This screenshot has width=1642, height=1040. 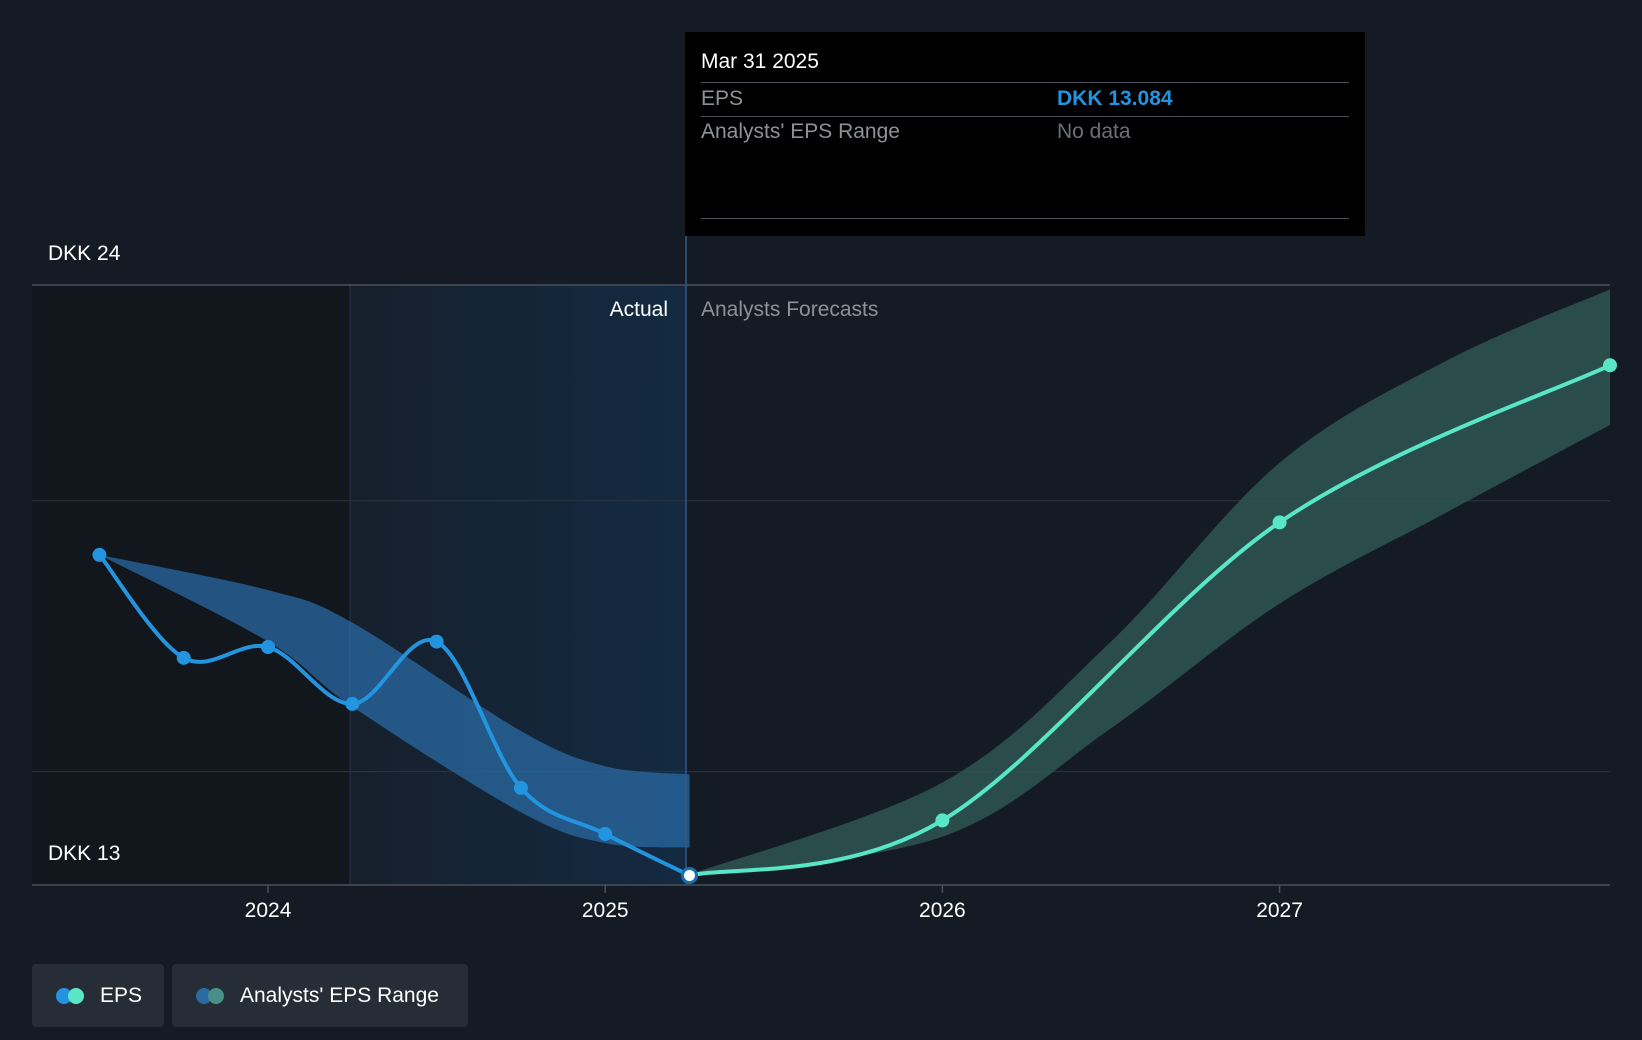 I want to click on actual-label: Actual, so click(x=639, y=309).